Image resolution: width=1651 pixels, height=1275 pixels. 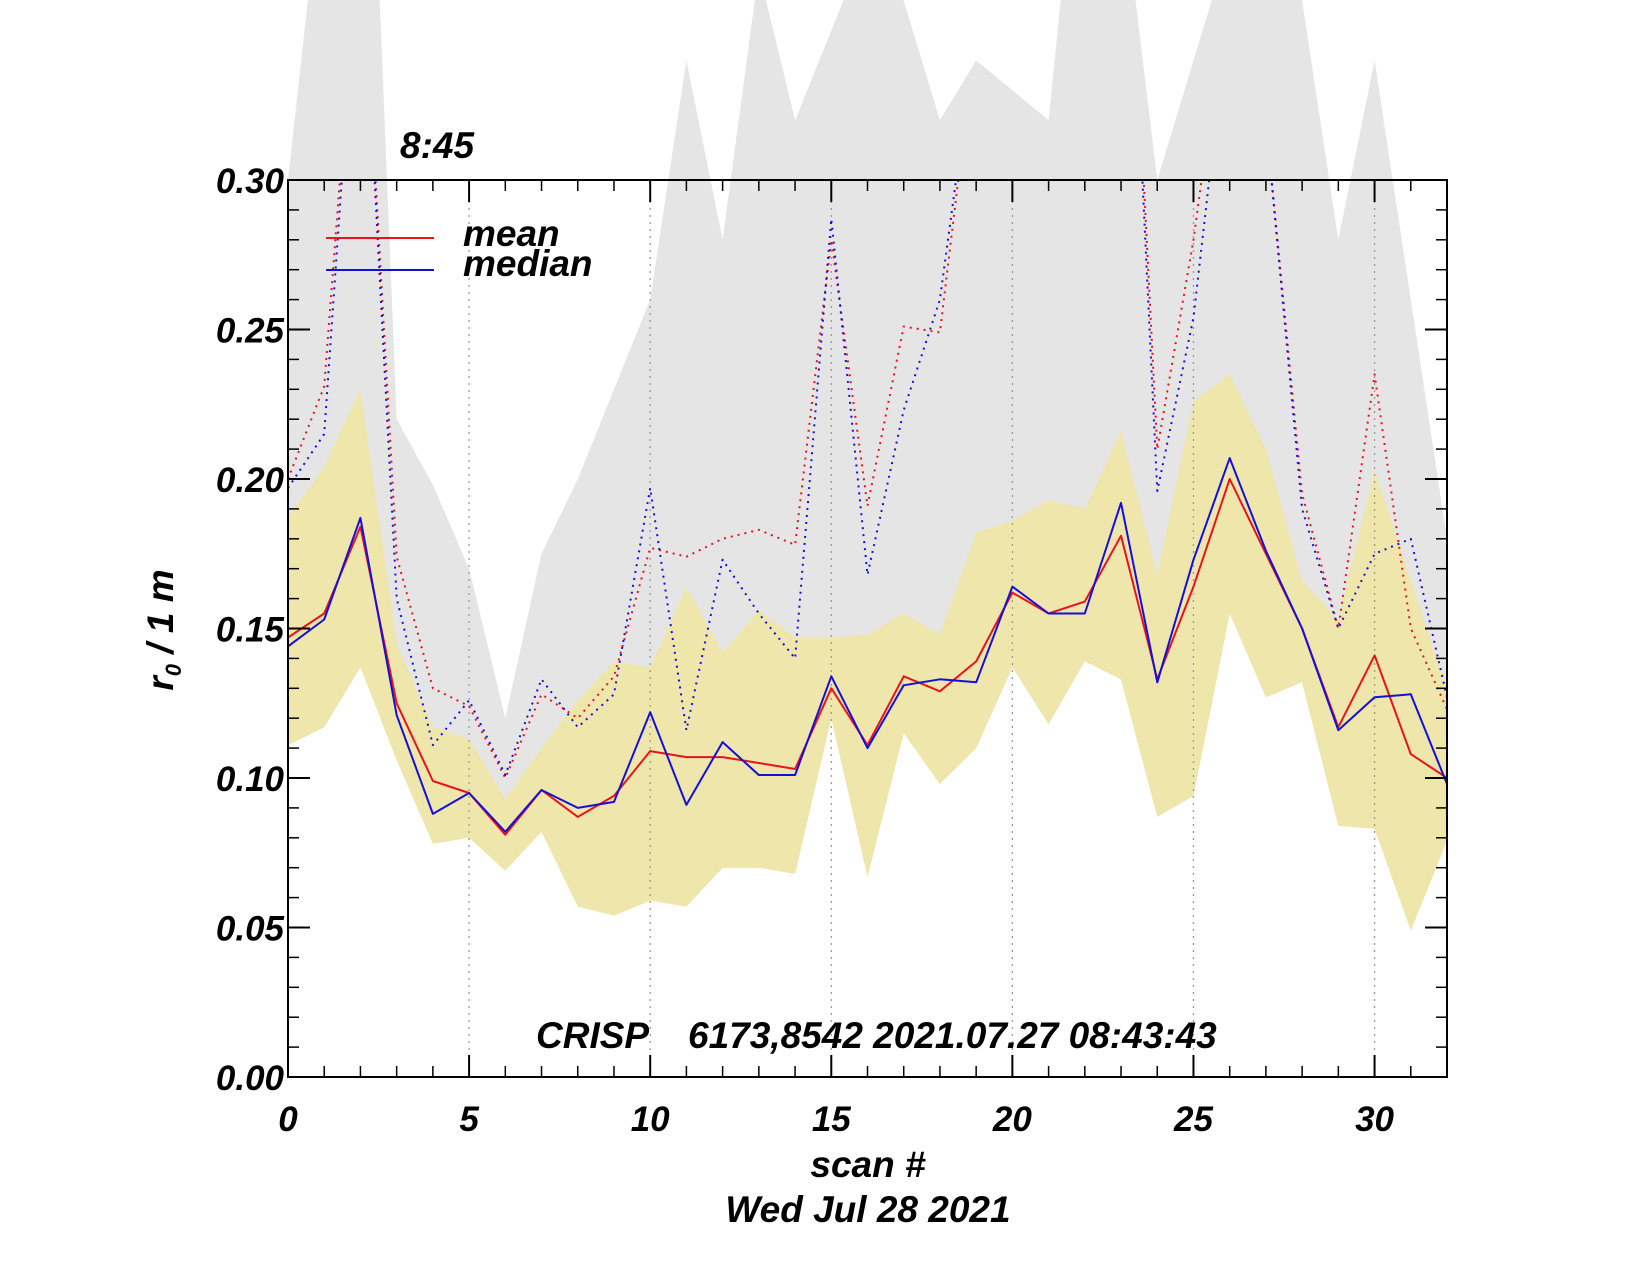 What do you see at coordinates (160, 682) in the screenshot?
I see `y-axis-title-main: r` at bounding box center [160, 682].